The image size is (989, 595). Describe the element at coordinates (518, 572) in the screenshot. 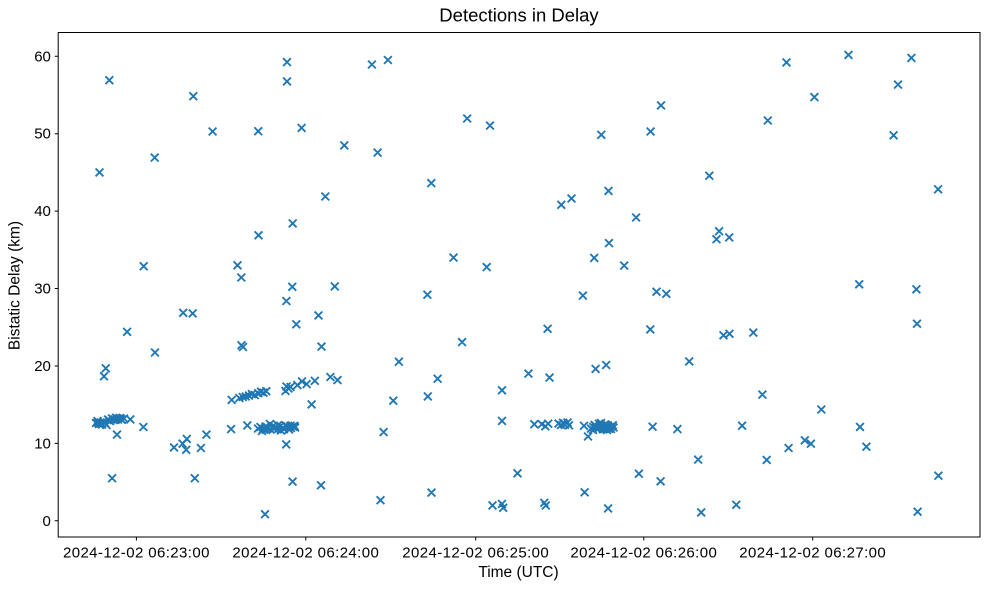

I see `svg-text: Time (UTC)` at that location.